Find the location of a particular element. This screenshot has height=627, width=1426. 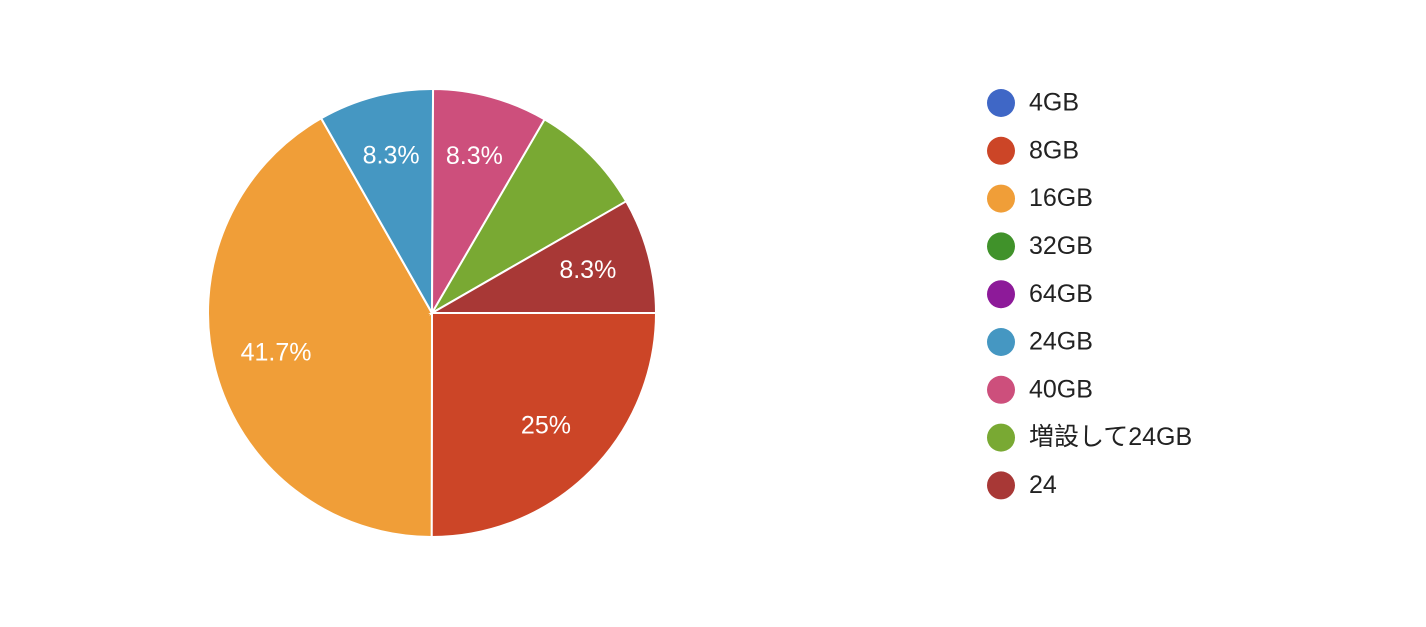

legend-label: 増設して24GB is located at coordinates (1110, 437).